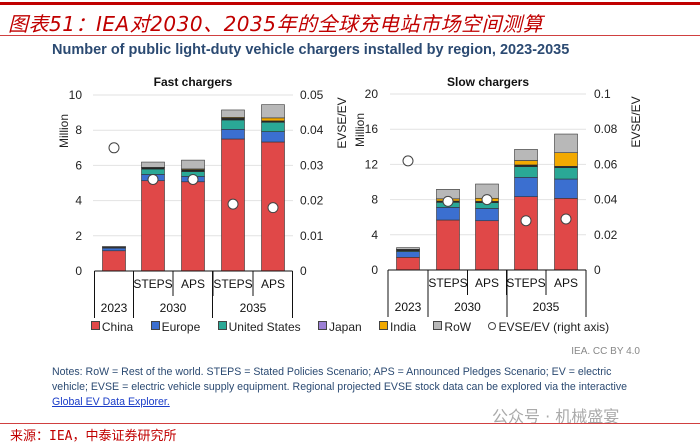 The image size is (700, 444). I want to click on y2-tick-label: 0.05, so click(312, 95).